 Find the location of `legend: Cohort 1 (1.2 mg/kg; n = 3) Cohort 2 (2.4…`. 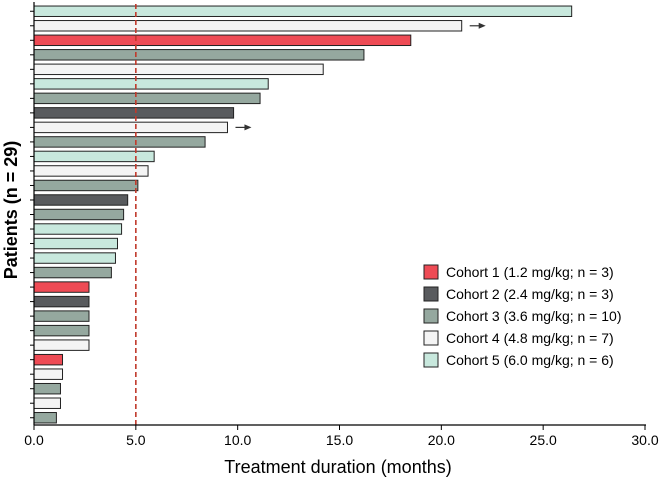

legend: Cohort 1 (1.2 mg/kg; n = 3) Cohort 2 (2.4… is located at coordinates (522, 316).